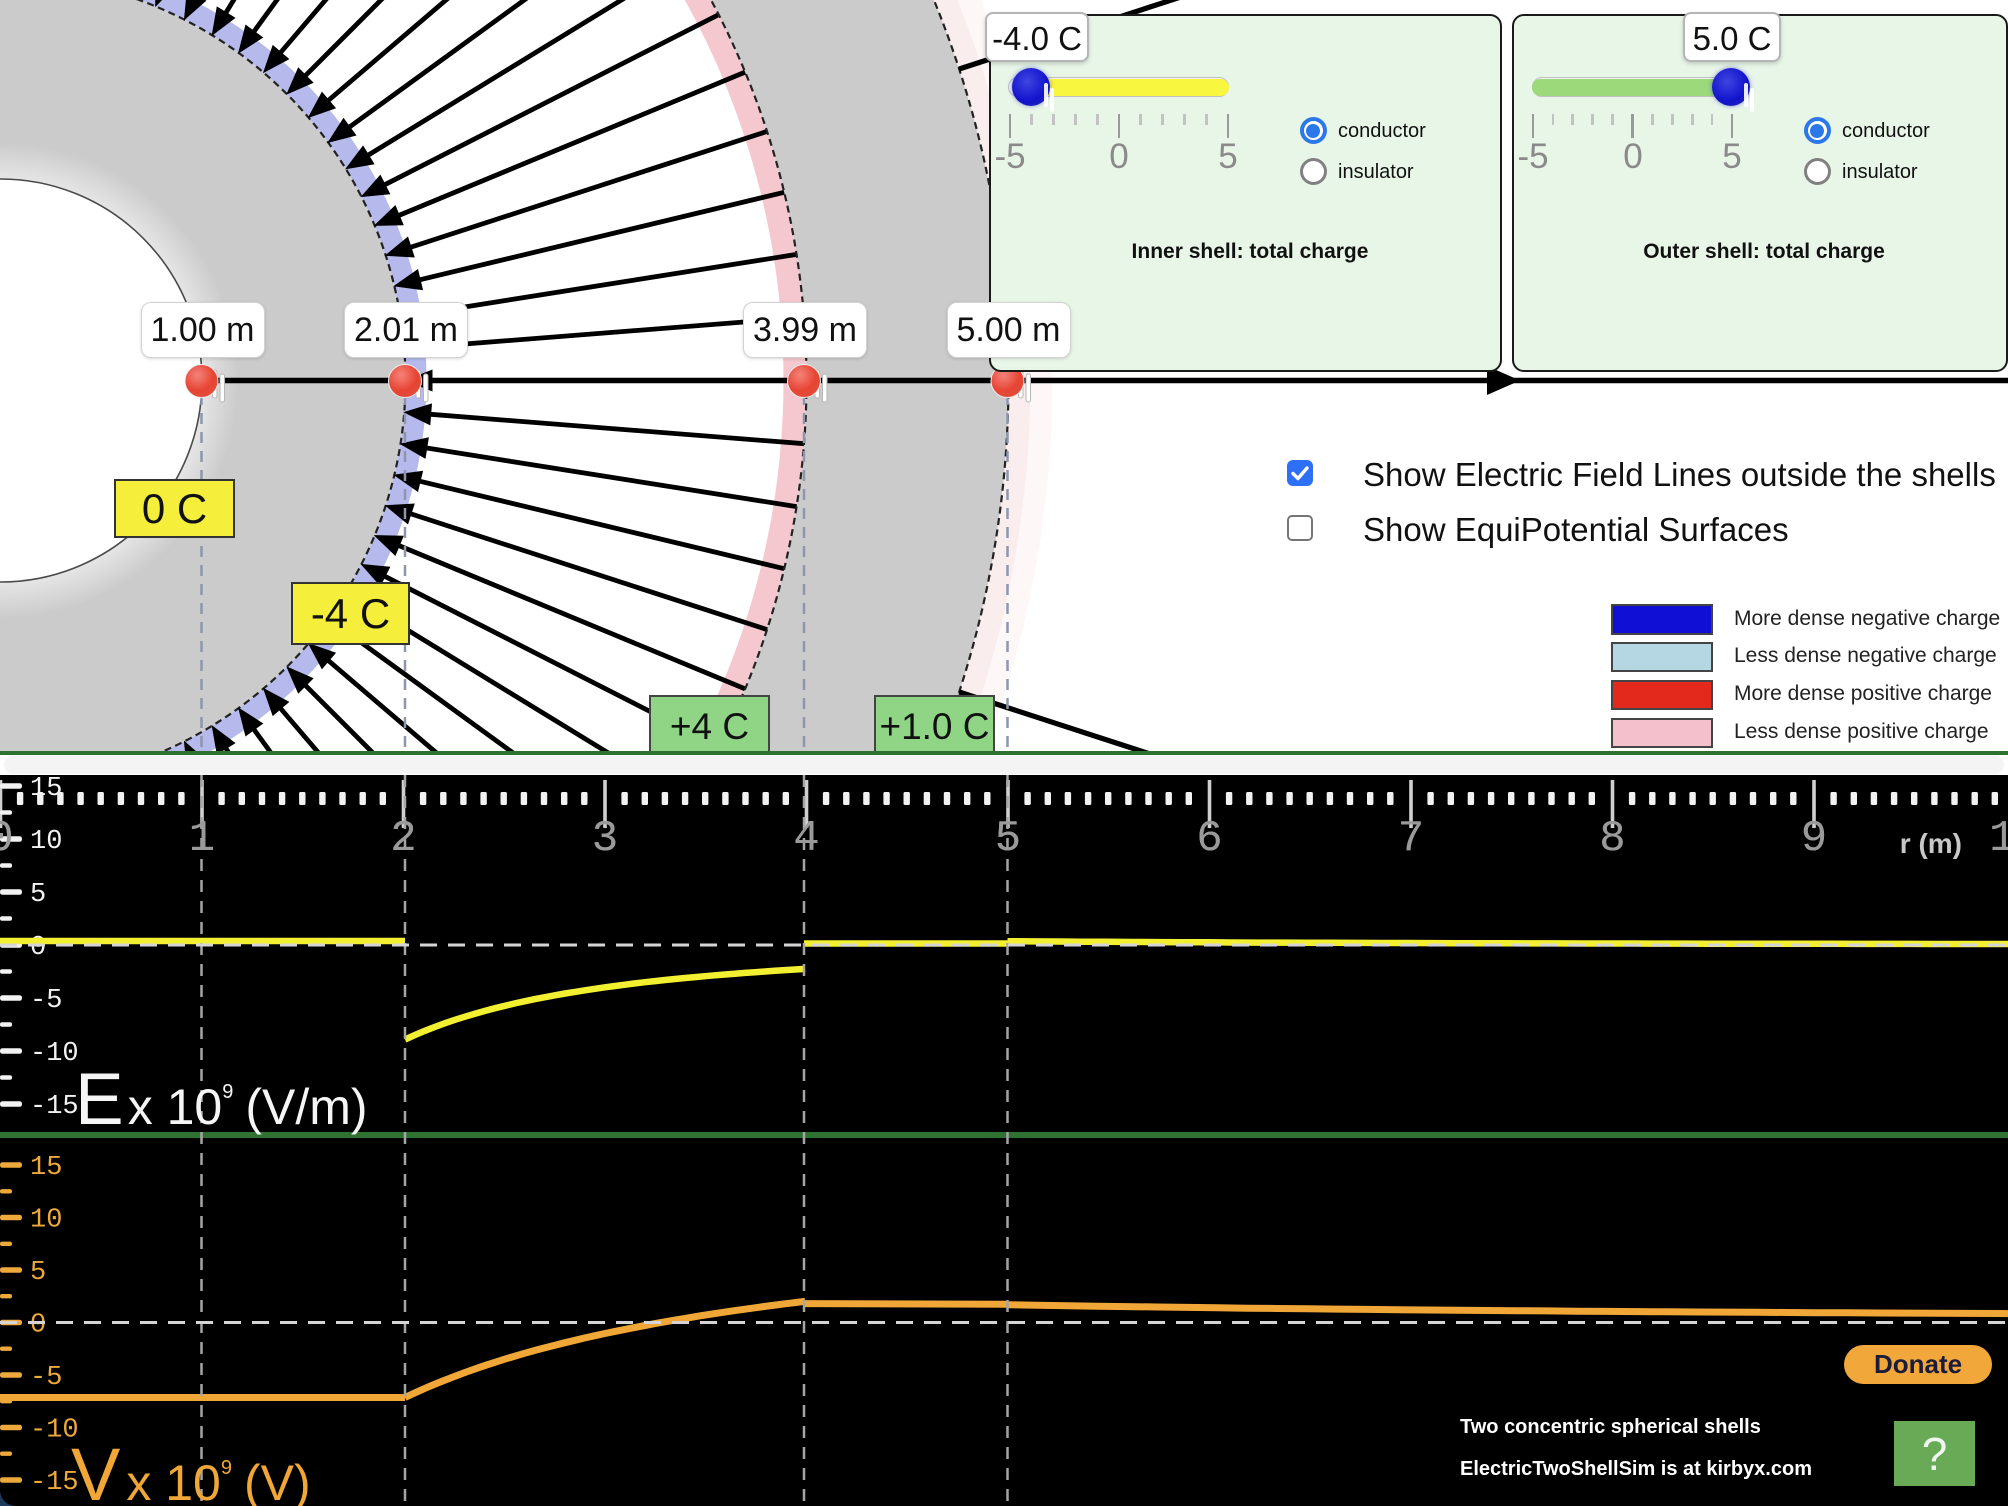  What do you see at coordinates (221, 1099) in the screenshot?
I see `svg-text:Ex 109(V/m): Ex 109 (V/m)` at bounding box center [221, 1099].